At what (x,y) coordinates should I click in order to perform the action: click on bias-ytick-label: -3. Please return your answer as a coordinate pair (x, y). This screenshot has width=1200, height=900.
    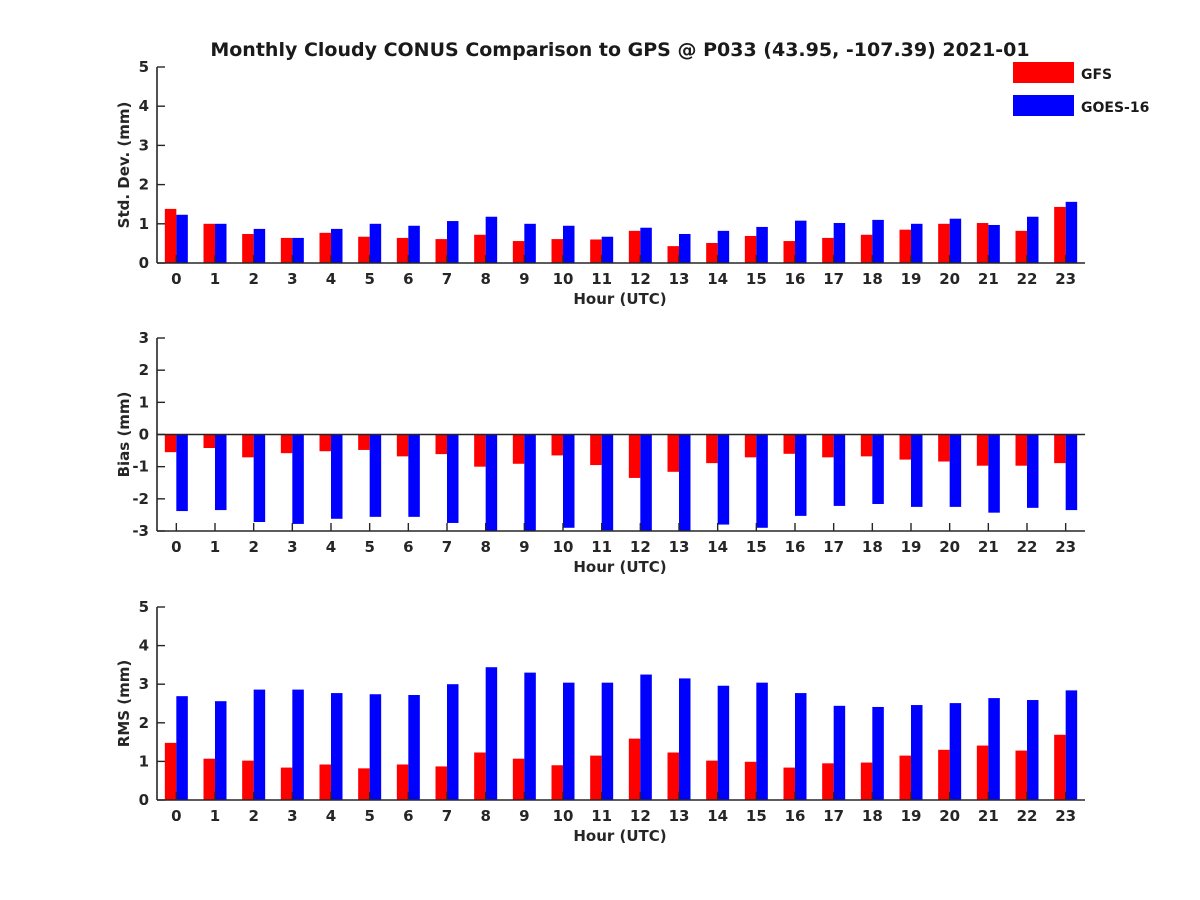
    Looking at the image, I should click on (140, 531).